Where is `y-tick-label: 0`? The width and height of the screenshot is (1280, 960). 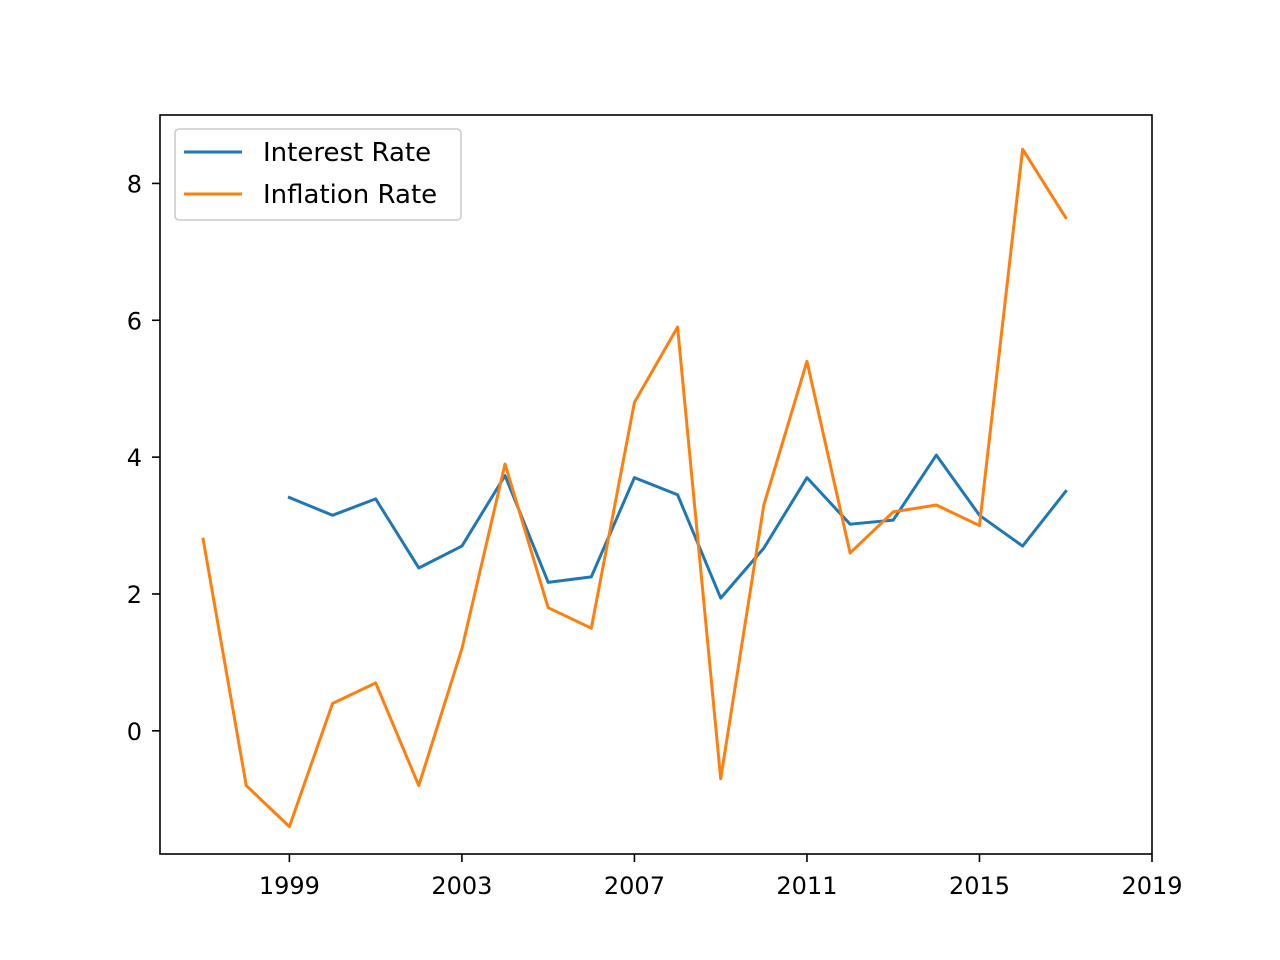
y-tick-label: 0 is located at coordinates (134, 732).